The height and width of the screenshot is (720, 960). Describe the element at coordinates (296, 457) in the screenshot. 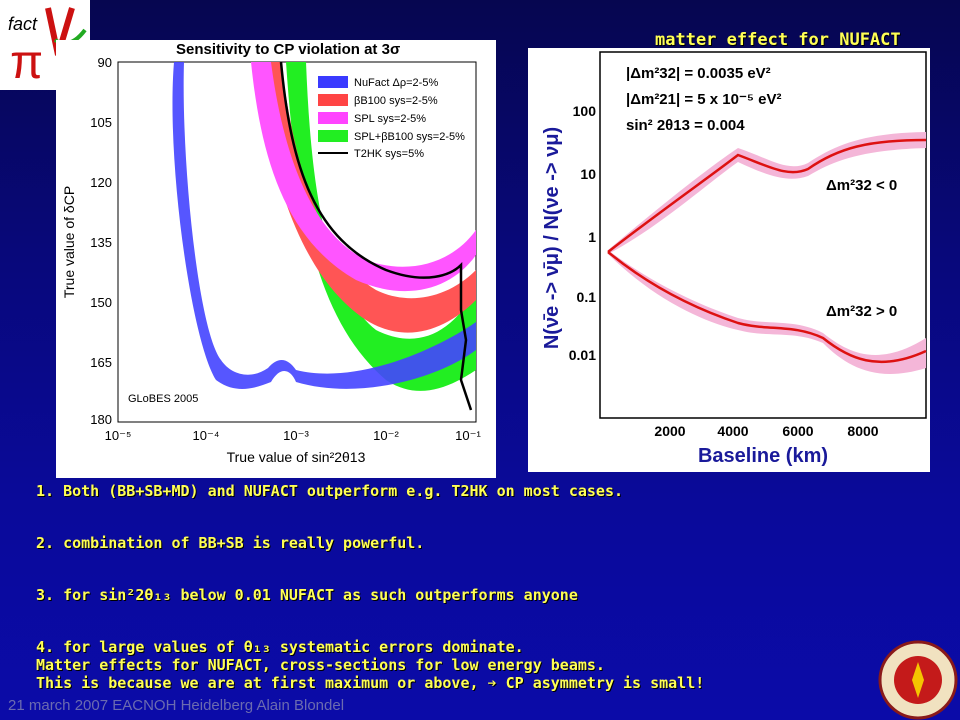

I see `x-axis-label: True value of sin²2θ13` at that location.